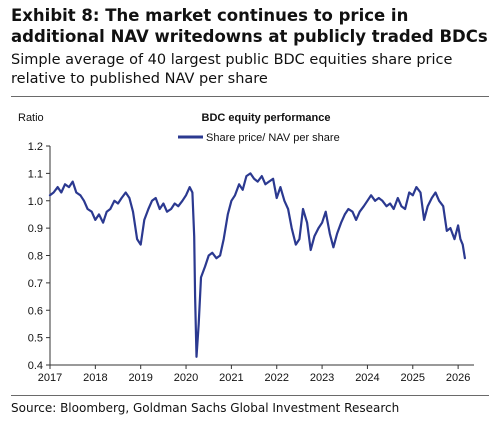 The image size is (500, 423). I want to click on y-tick-label: 0.9, so click(35, 229).